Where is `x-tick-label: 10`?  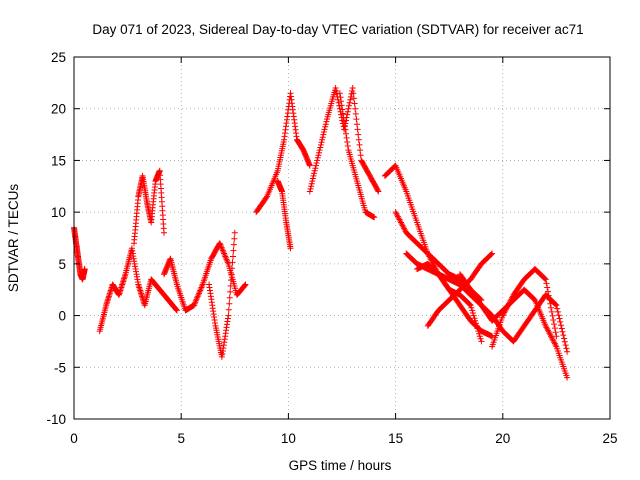 x-tick-label: 10 is located at coordinates (288, 438).